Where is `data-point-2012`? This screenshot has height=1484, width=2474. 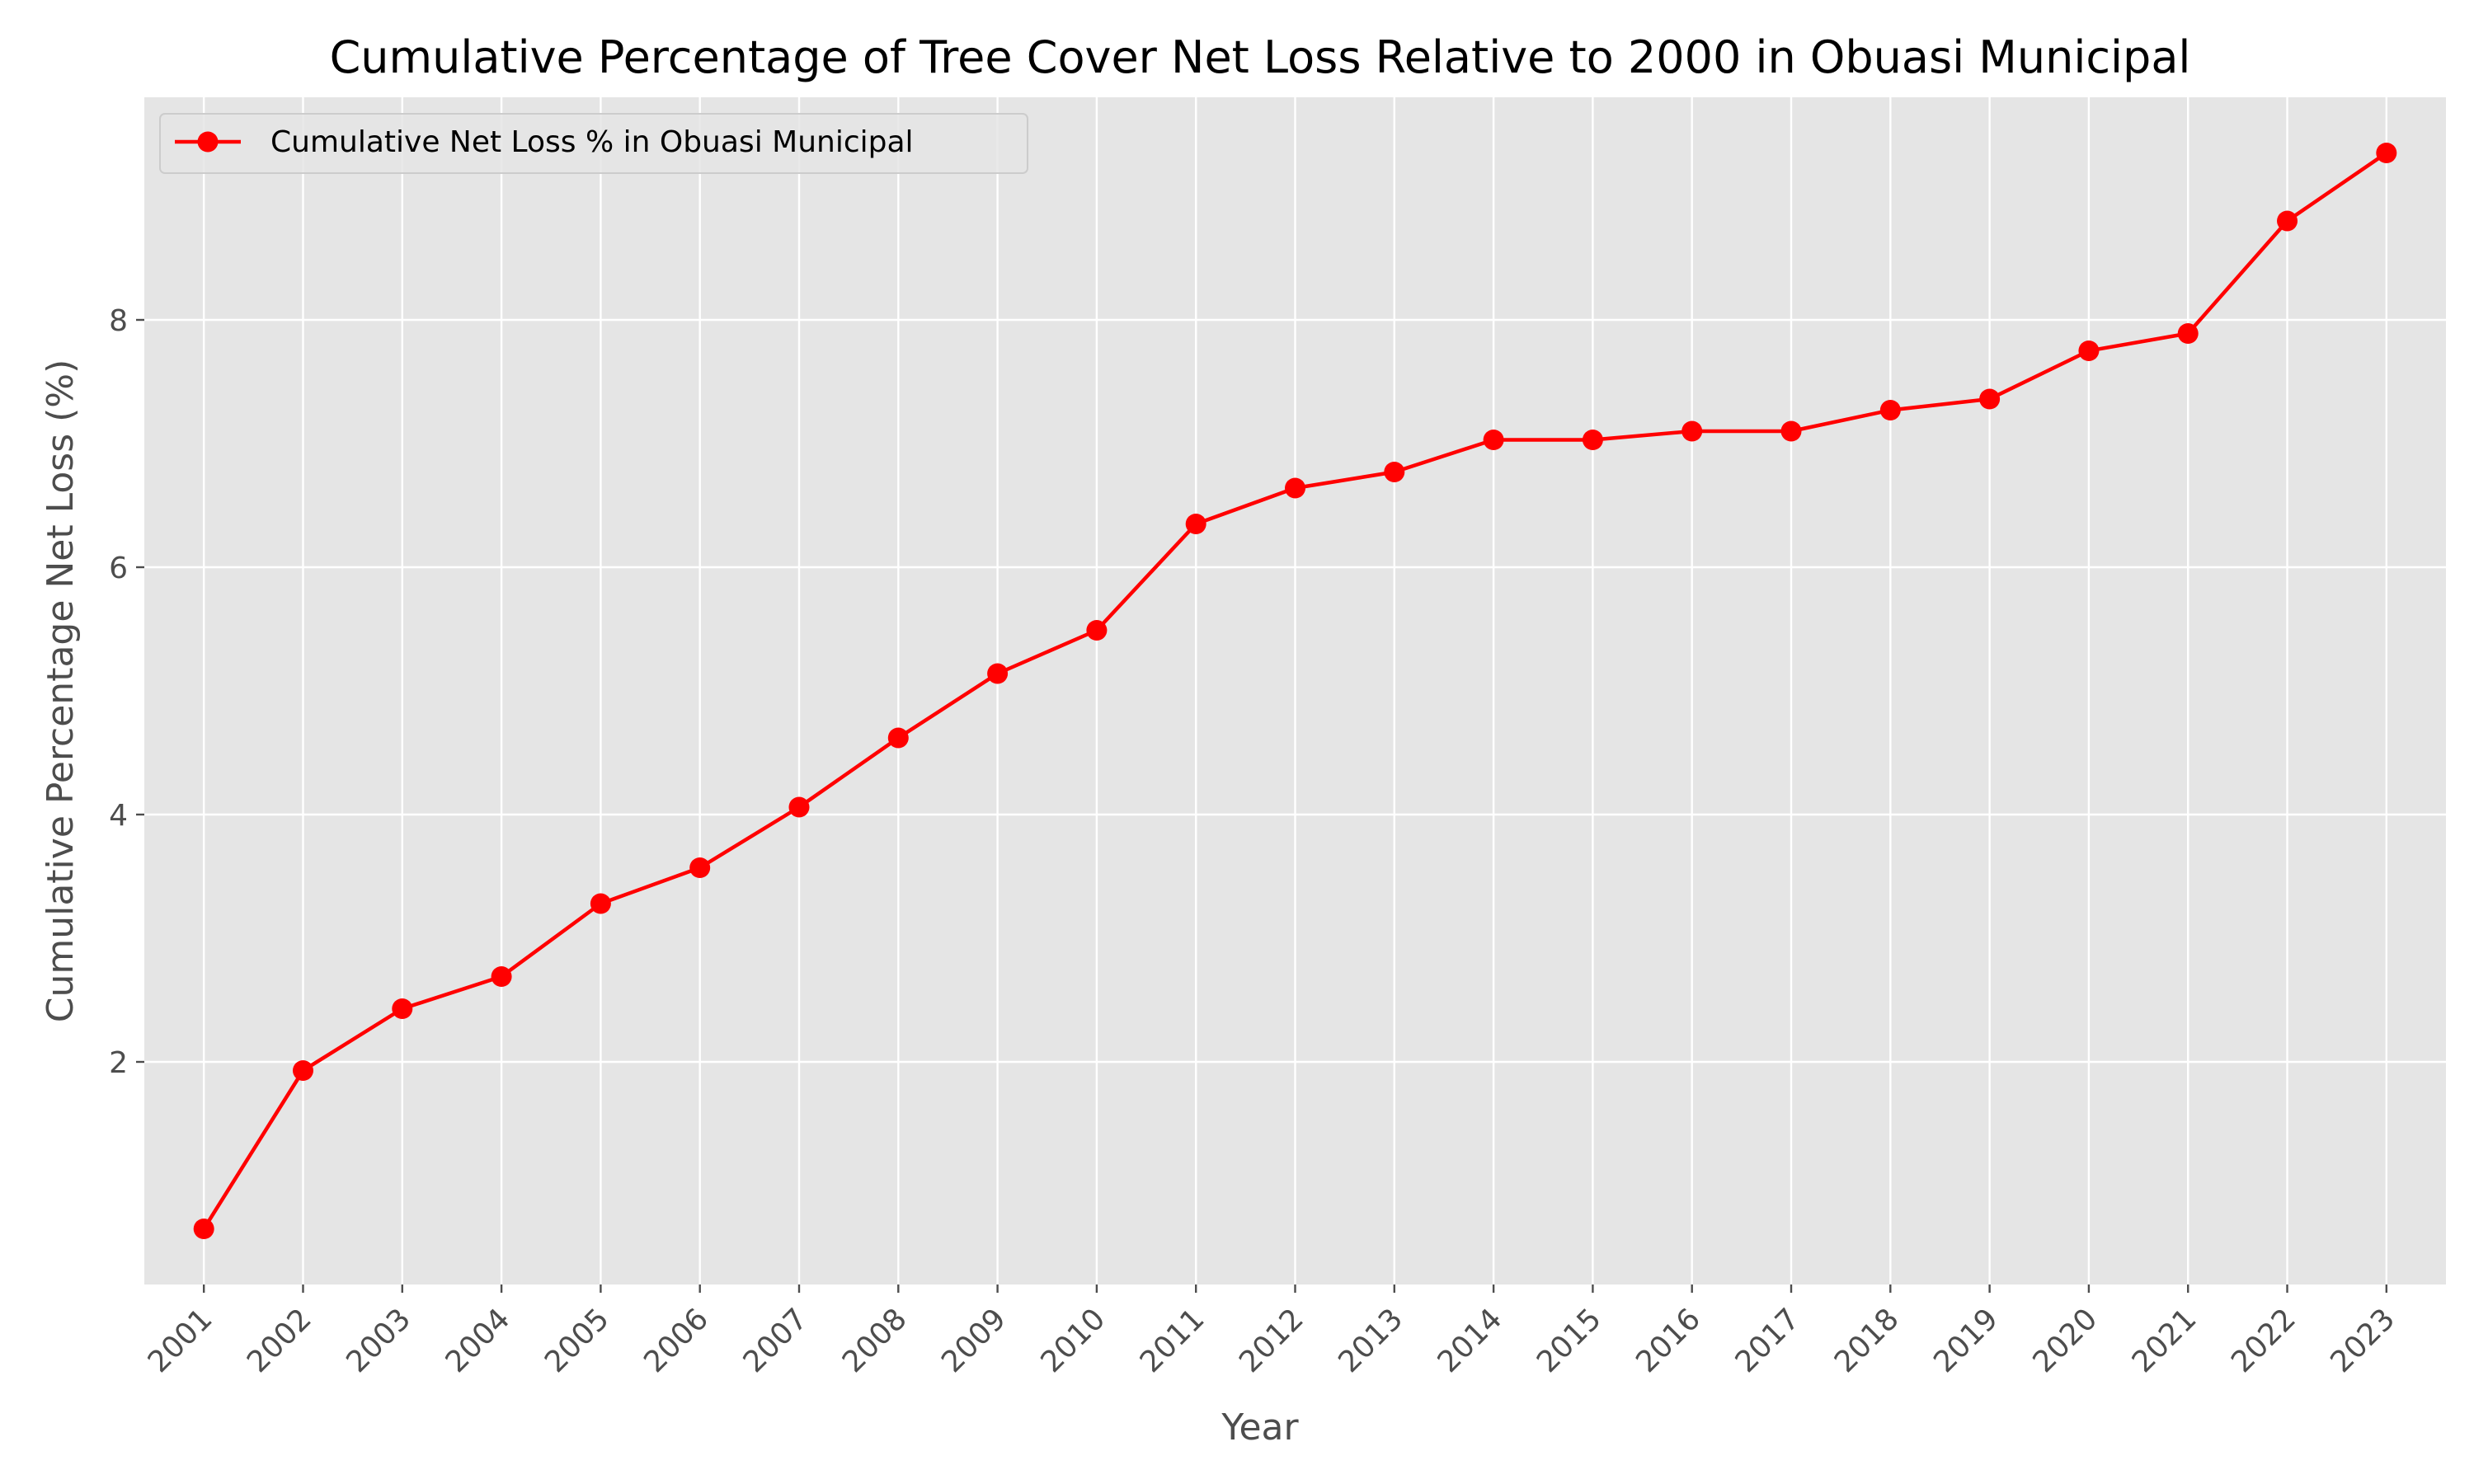
data-point-2012 is located at coordinates (1295, 488).